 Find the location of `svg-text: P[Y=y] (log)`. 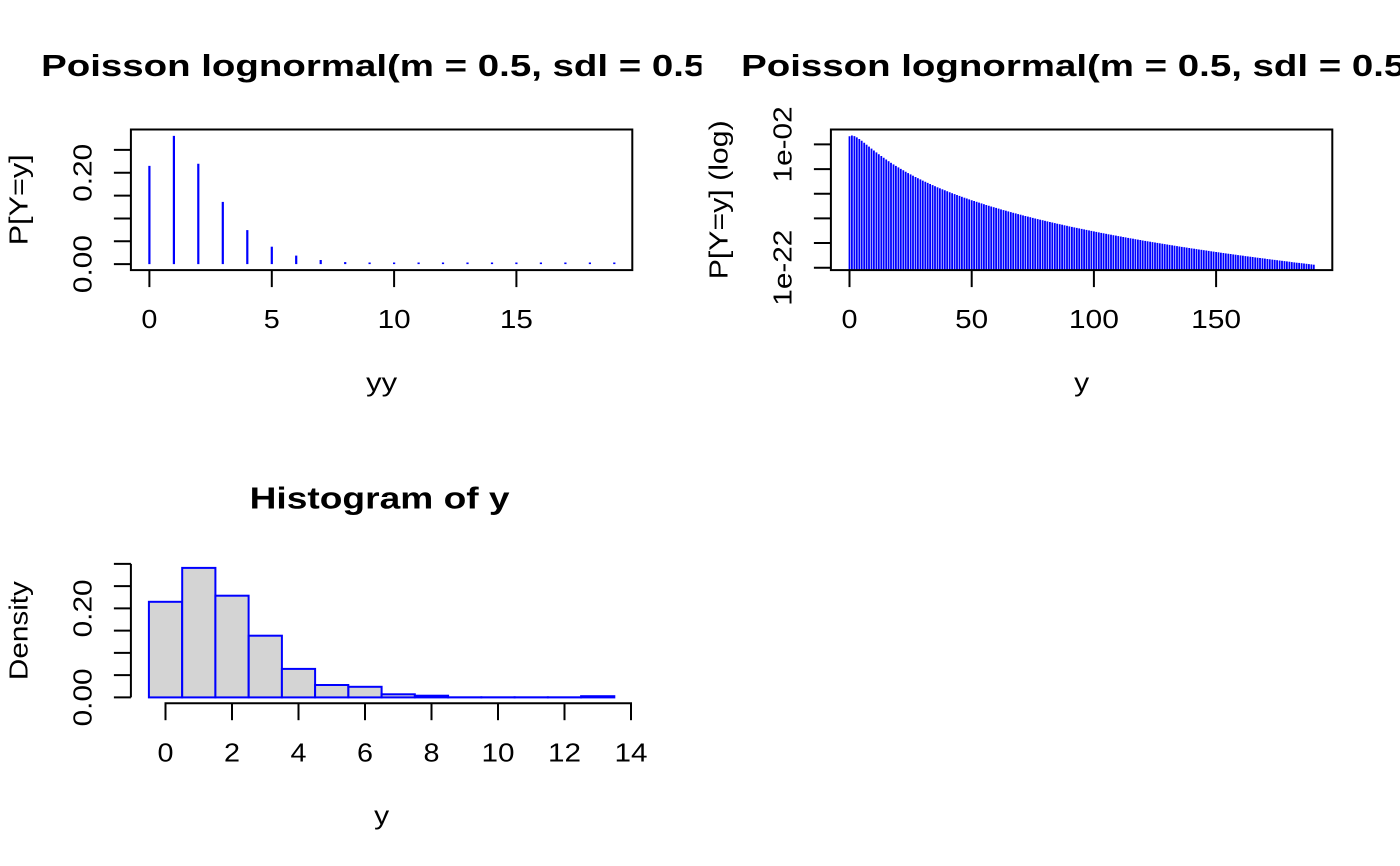

svg-text: P[Y=y] (log) is located at coordinates (718, 199).